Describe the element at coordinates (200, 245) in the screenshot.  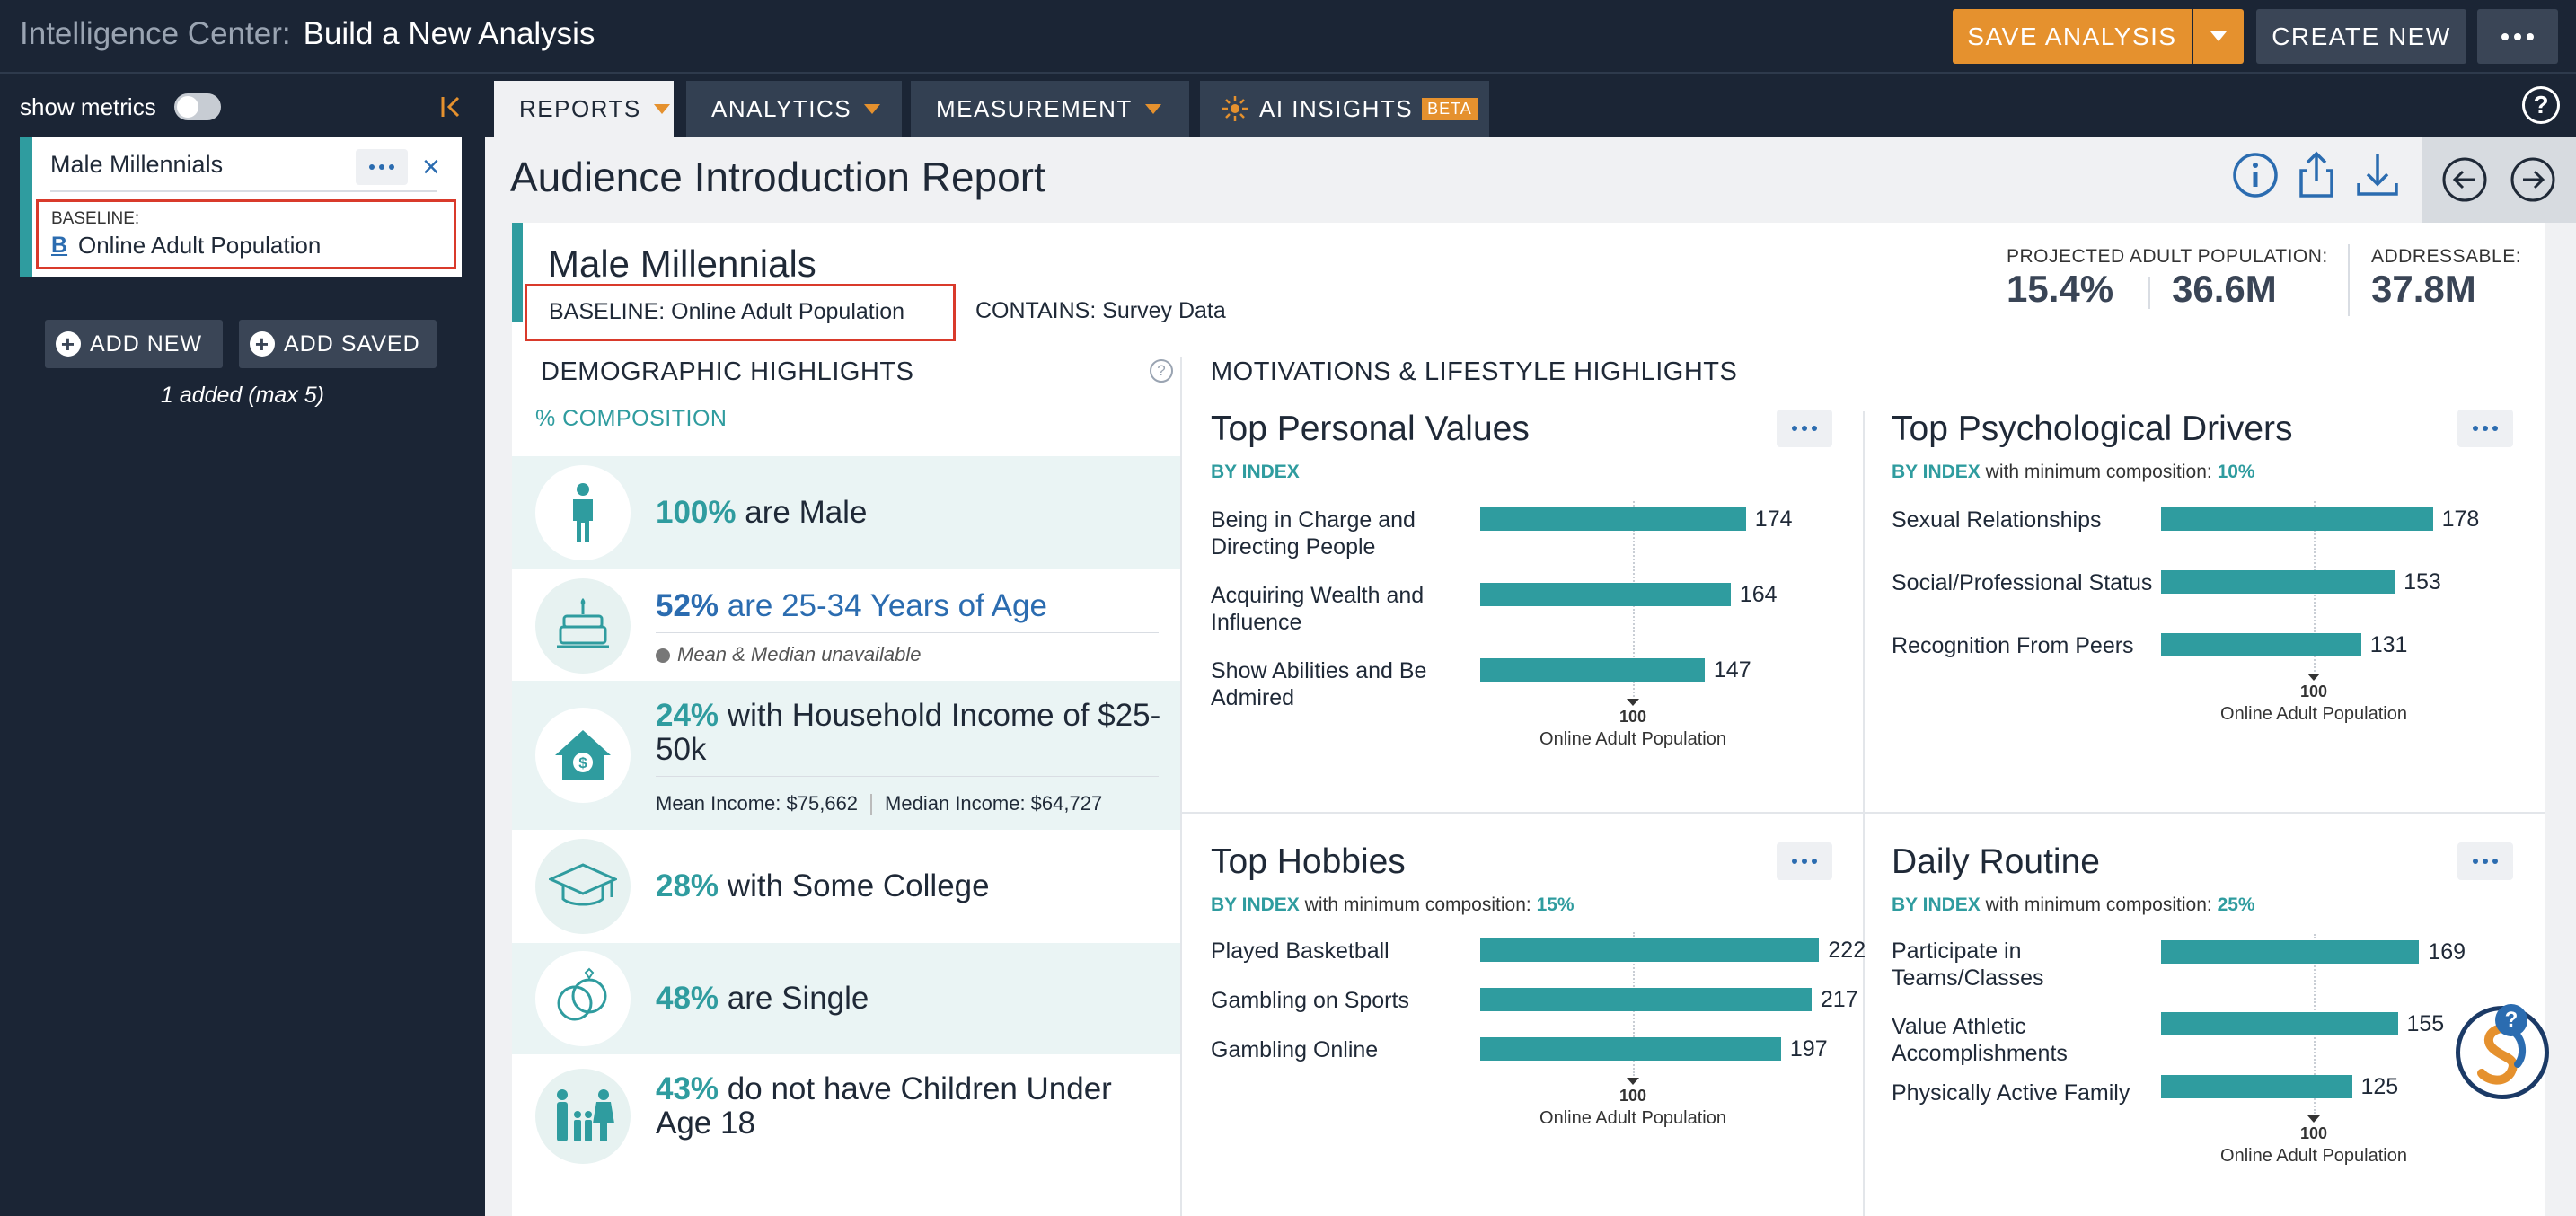
I see `baseline-name: Online Adult Population` at that location.